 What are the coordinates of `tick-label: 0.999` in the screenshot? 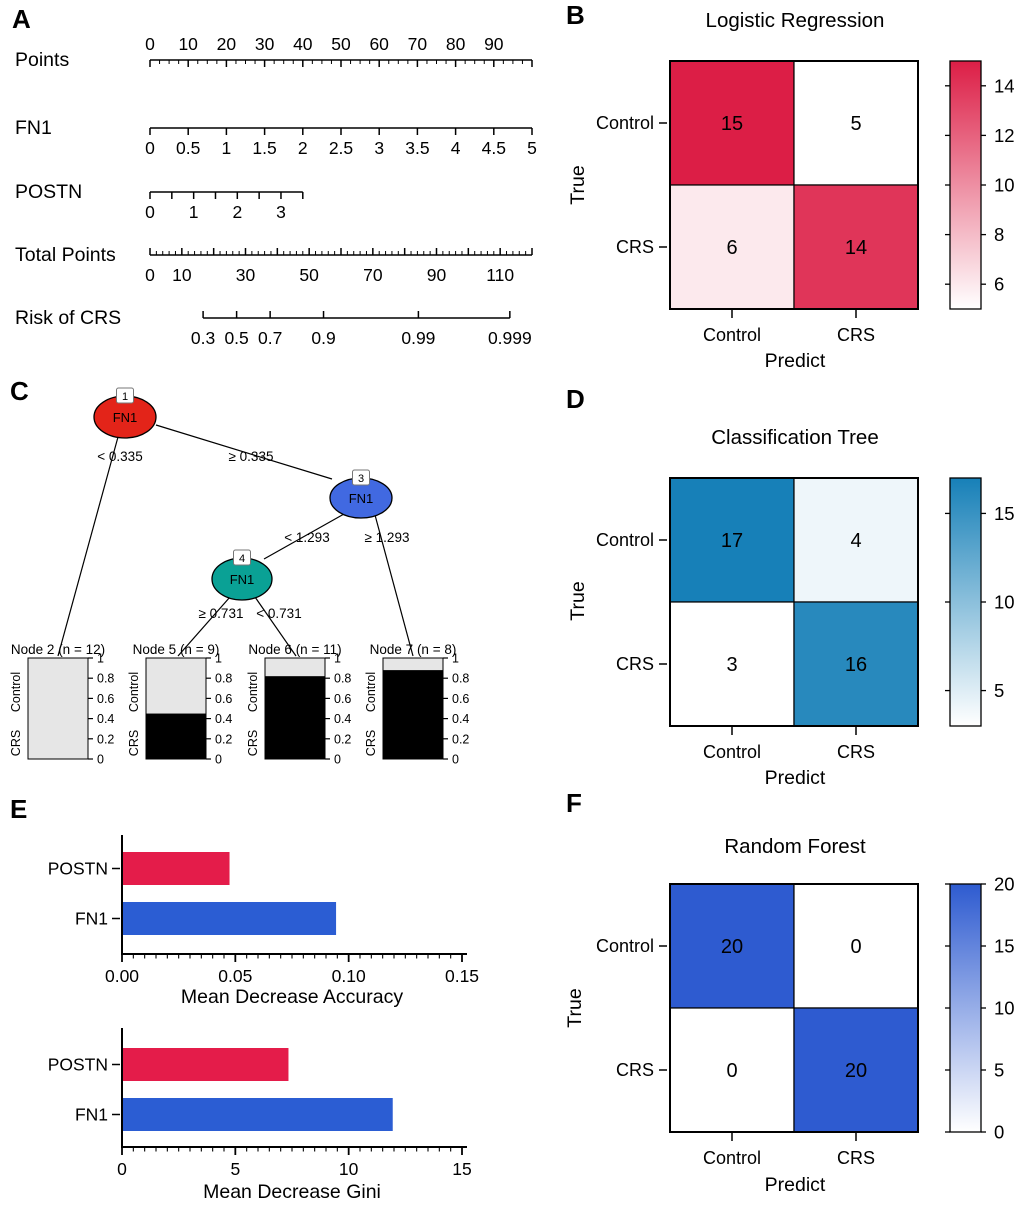 It's located at (510, 338).